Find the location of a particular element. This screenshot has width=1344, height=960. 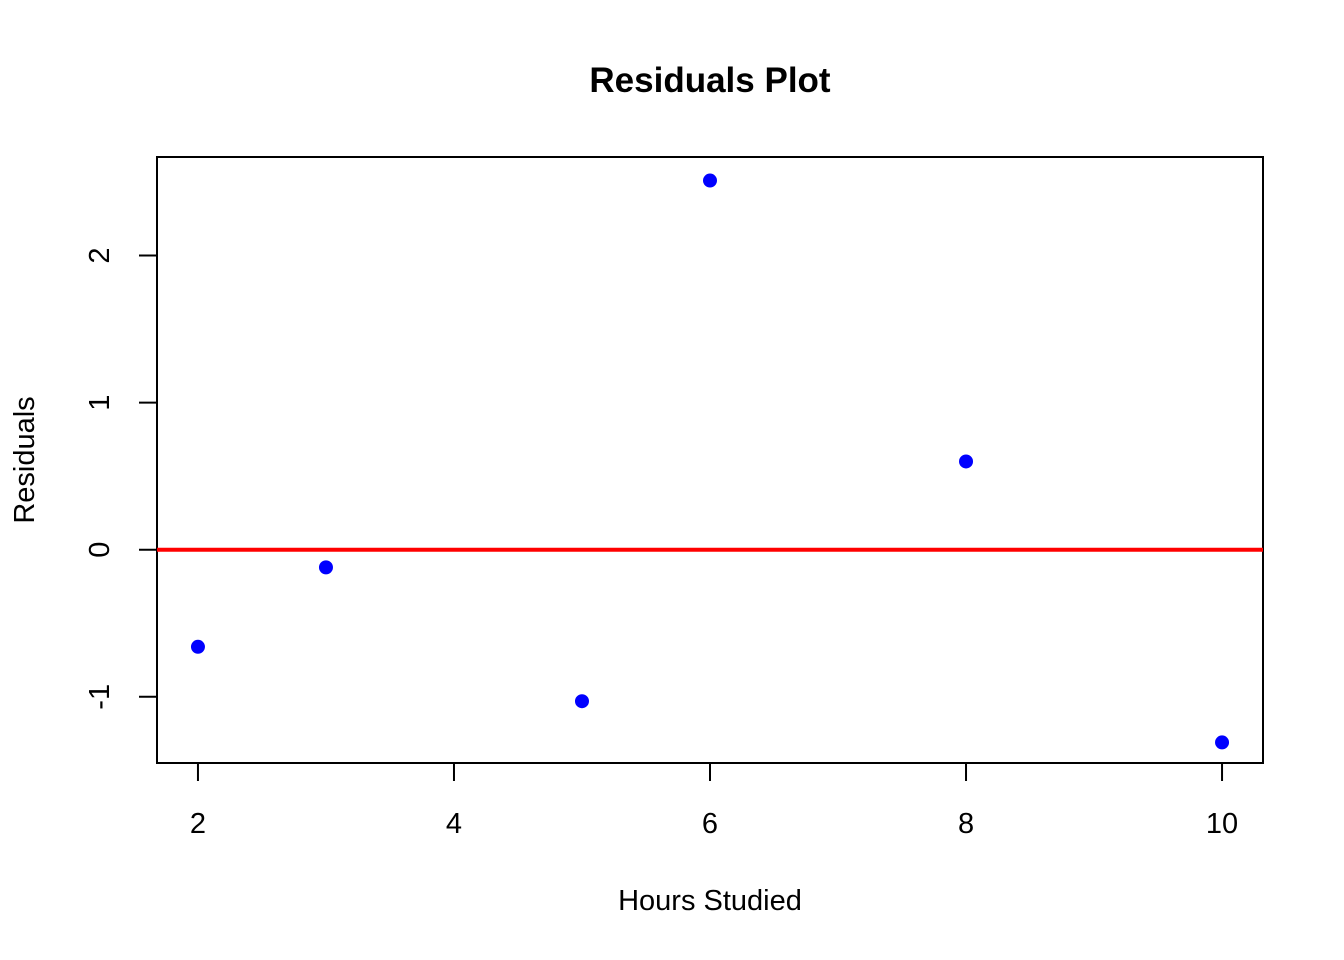

y-axis-label: Residuals is located at coordinates (25, 459).